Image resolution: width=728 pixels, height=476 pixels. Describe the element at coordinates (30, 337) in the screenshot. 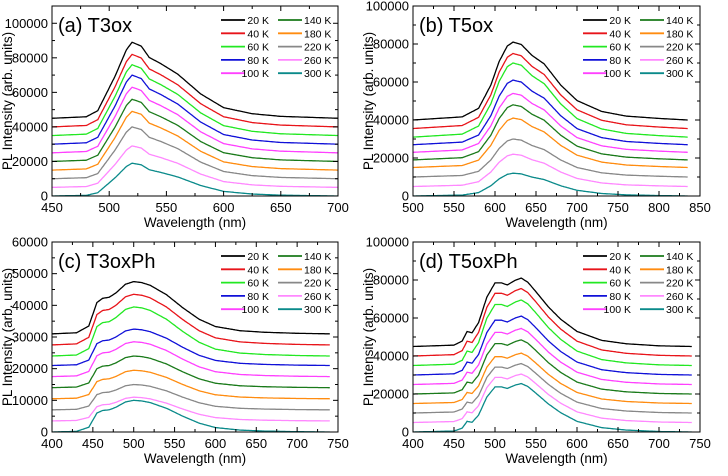

I see `y-tick-label: 30000` at that location.